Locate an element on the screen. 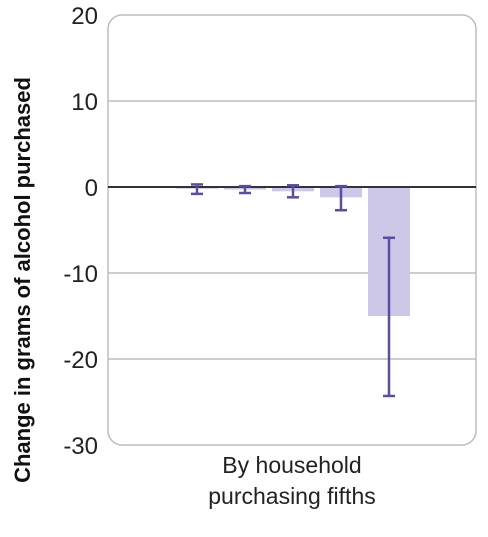 Image resolution: width=488 pixels, height=537 pixels. y-tick-label: -30 is located at coordinates (80, 446).